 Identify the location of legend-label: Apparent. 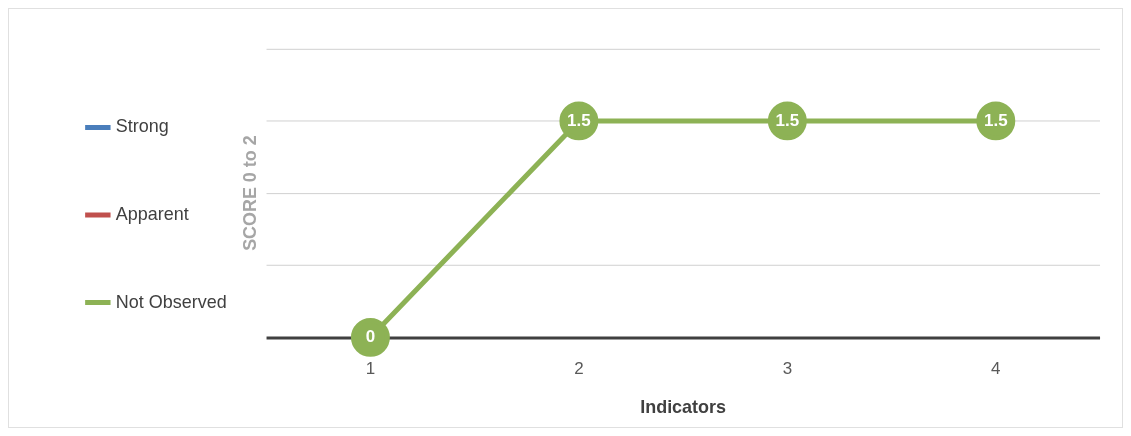
(152, 213).